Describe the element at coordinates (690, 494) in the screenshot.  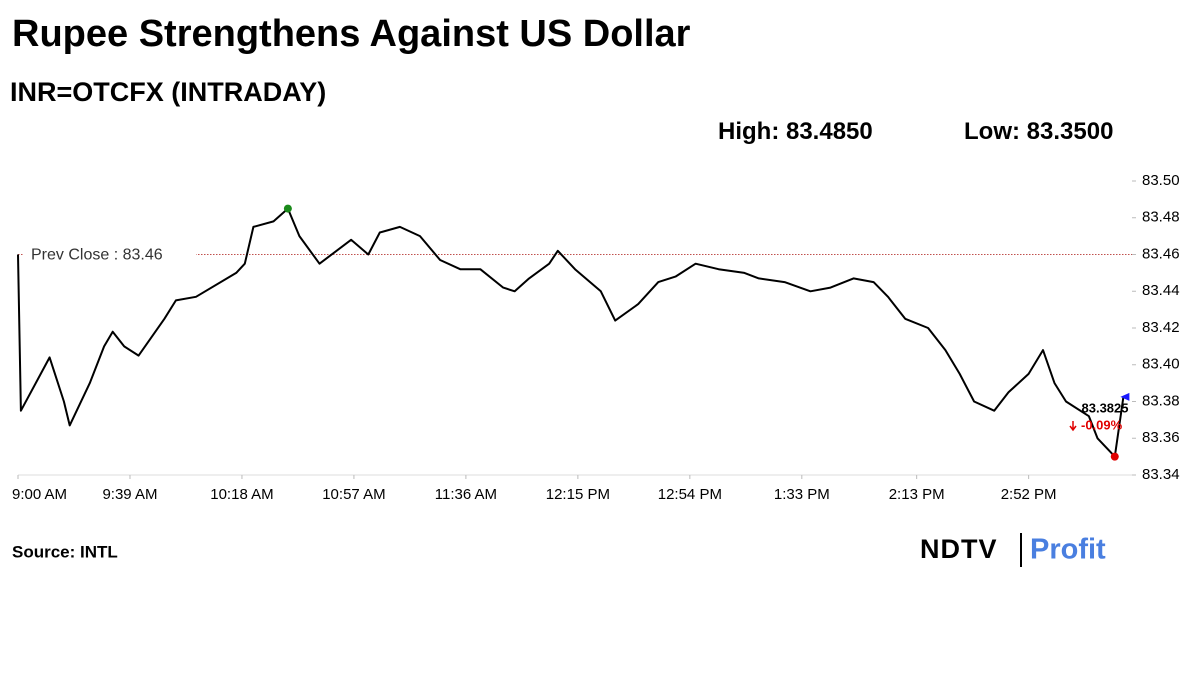
I see `x-tick-label: 12:54 PM` at that location.